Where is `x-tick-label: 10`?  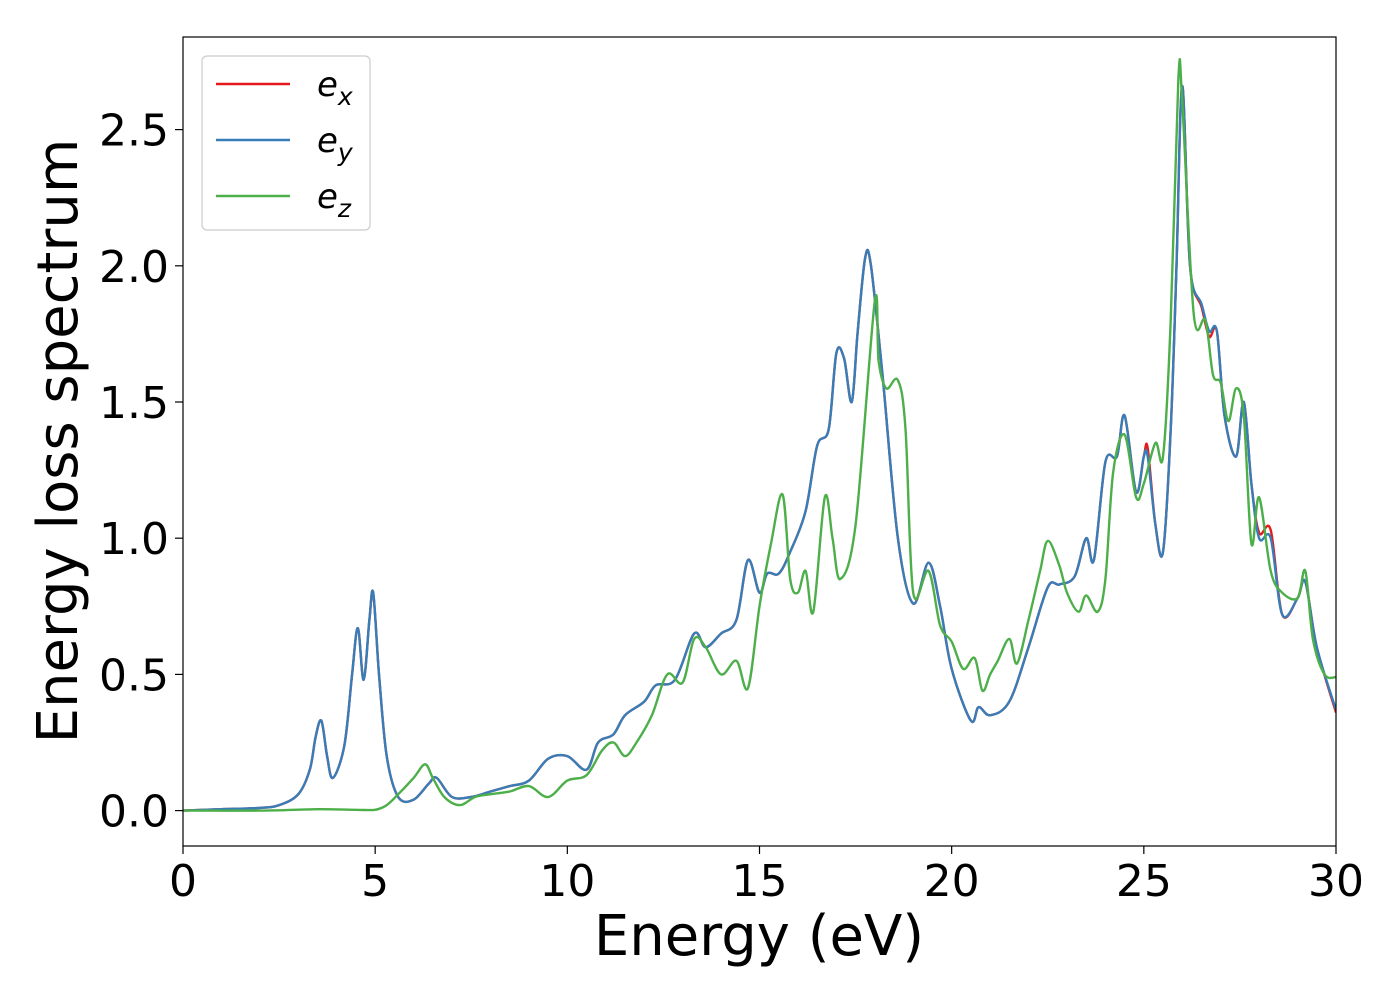 x-tick-label: 10 is located at coordinates (567, 881).